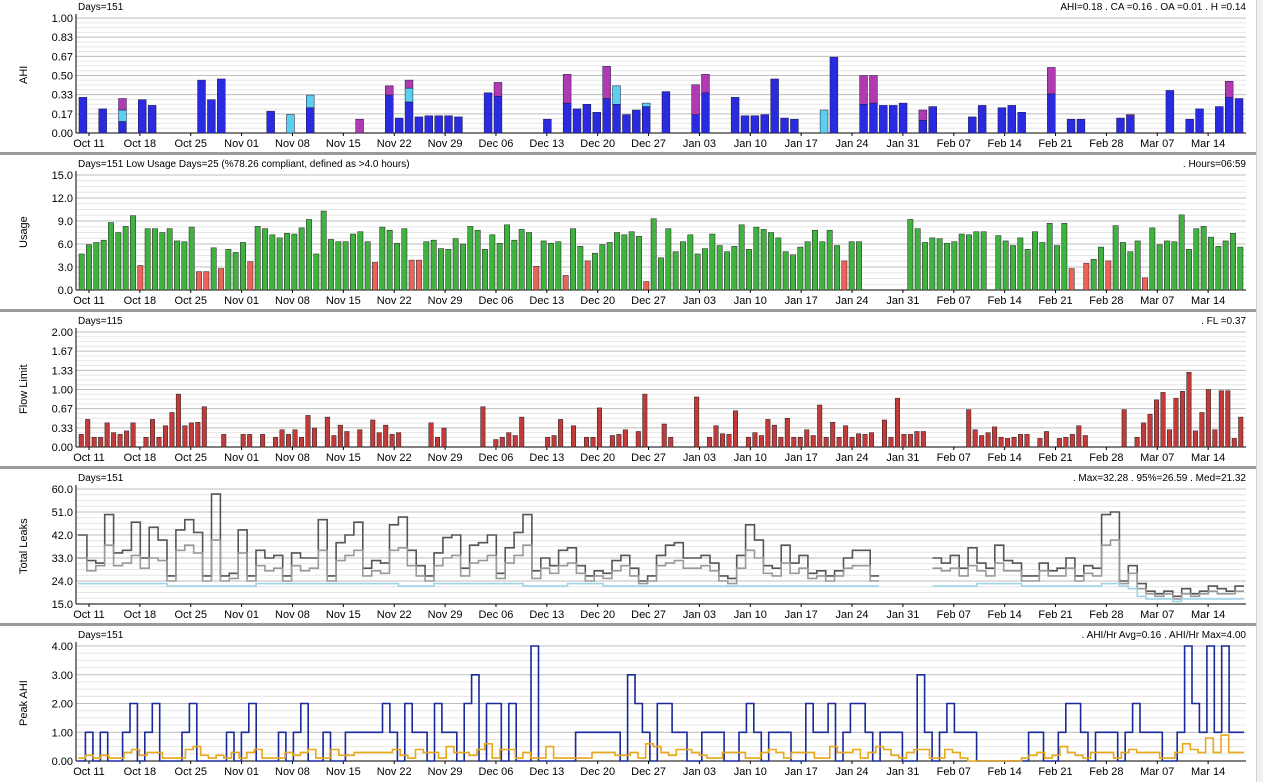 The height and width of the screenshot is (782, 1263). I want to click on x-tick-label: Dec 27, so click(648, 144).